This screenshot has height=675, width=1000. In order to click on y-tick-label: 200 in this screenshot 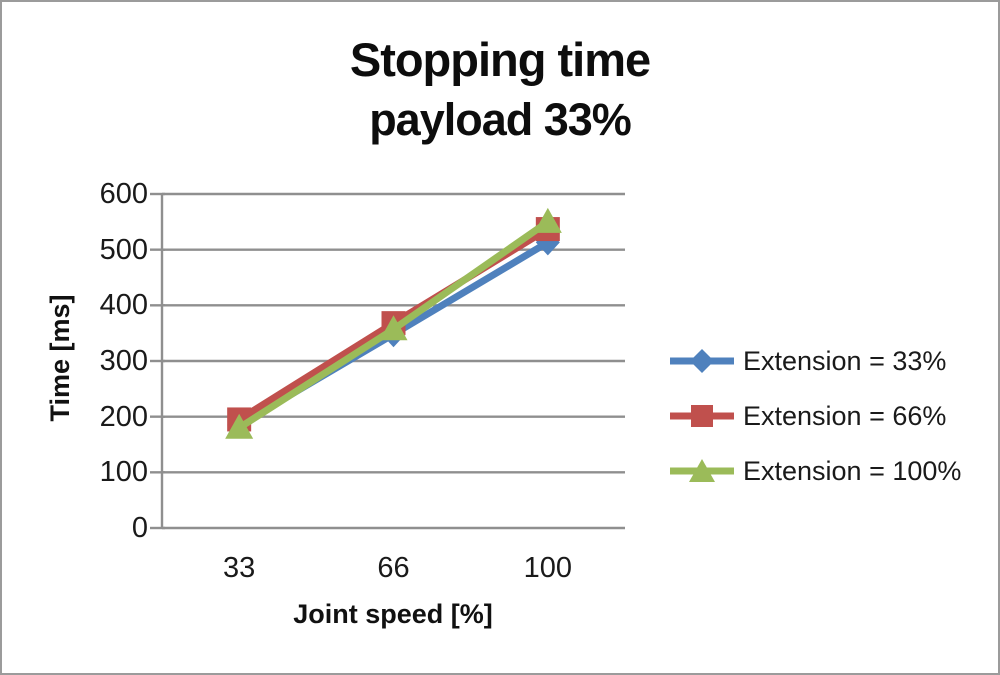, I will do `click(123, 416)`.